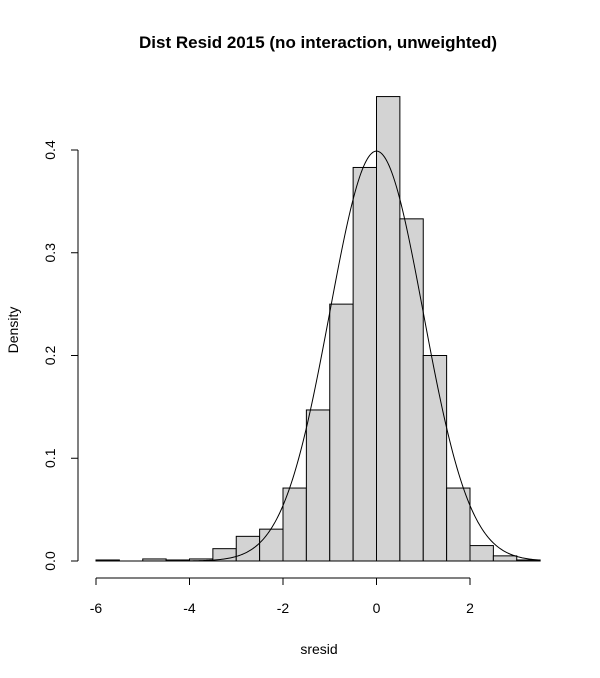 The width and height of the screenshot is (600, 678). Describe the element at coordinates (13, 330) in the screenshot. I see `y-axis-label: Density` at that location.